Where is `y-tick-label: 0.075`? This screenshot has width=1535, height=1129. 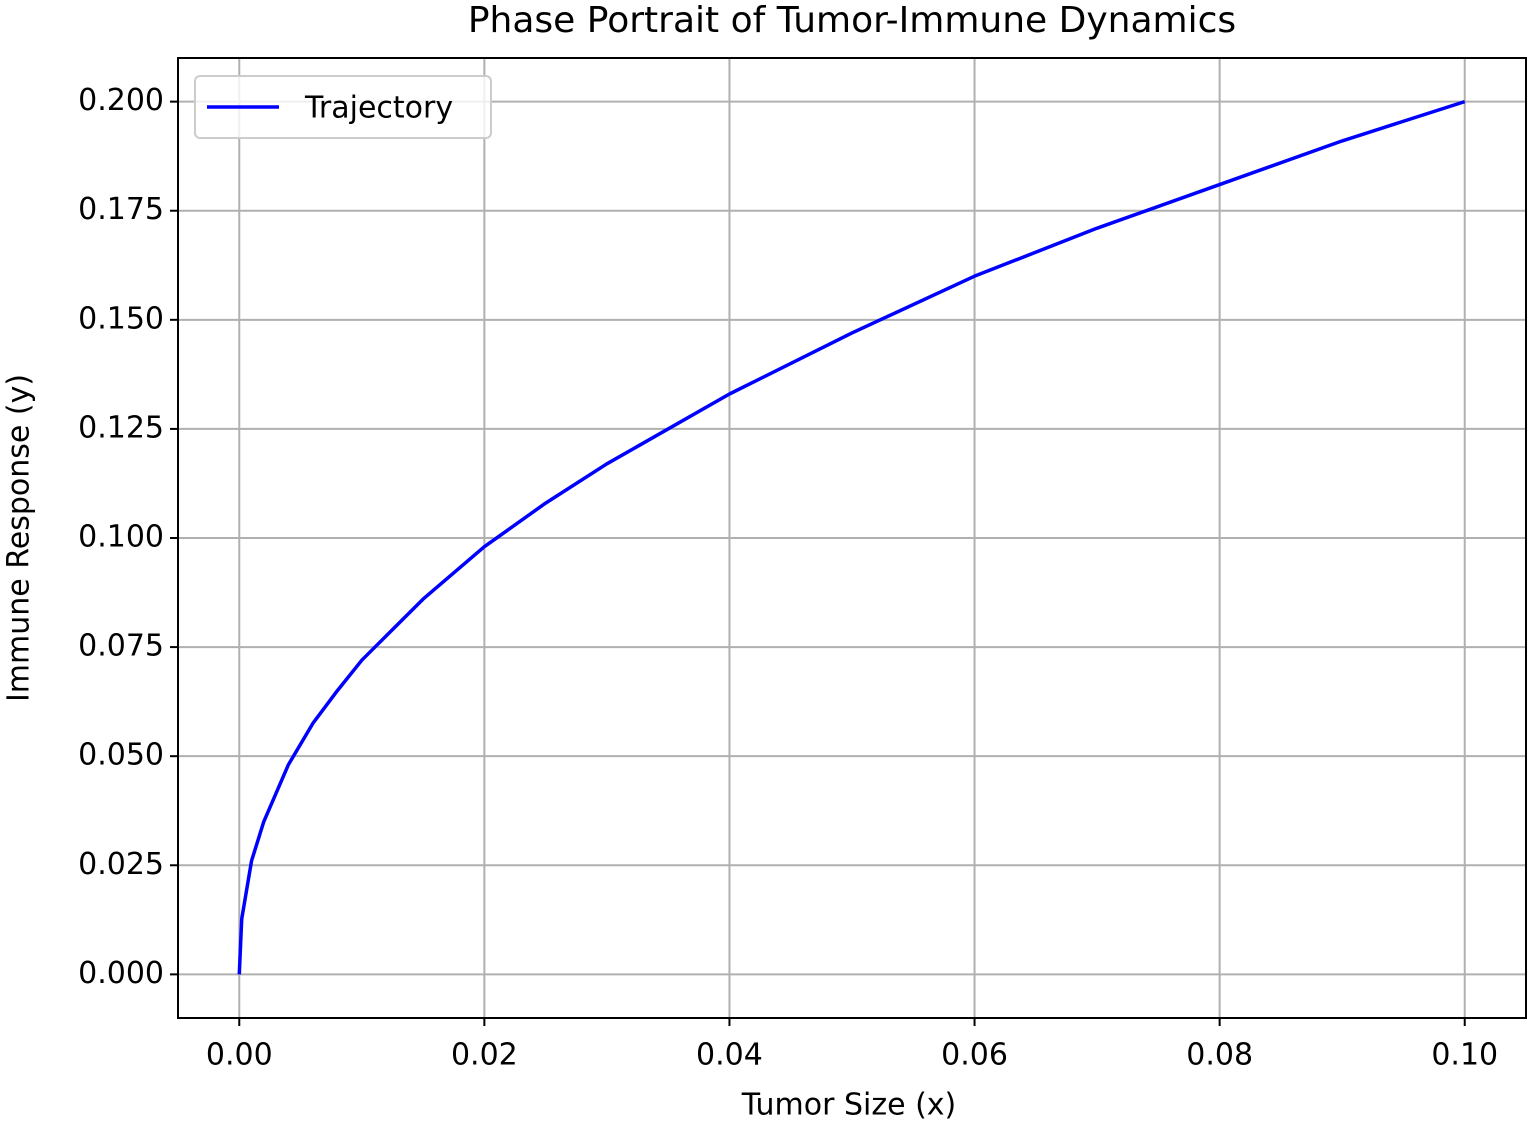 y-tick-label: 0.075 is located at coordinates (121, 646).